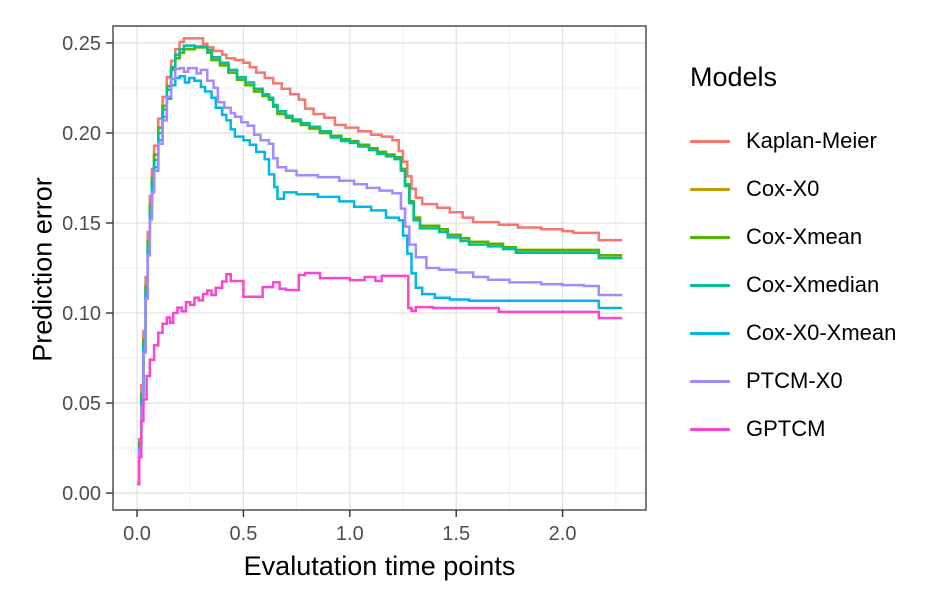 The height and width of the screenshot is (600, 950). What do you see at coordinates (710, 381) in the screenshot?
I see `legend-key-ptcm-x0` at bounding box center [710, 381].